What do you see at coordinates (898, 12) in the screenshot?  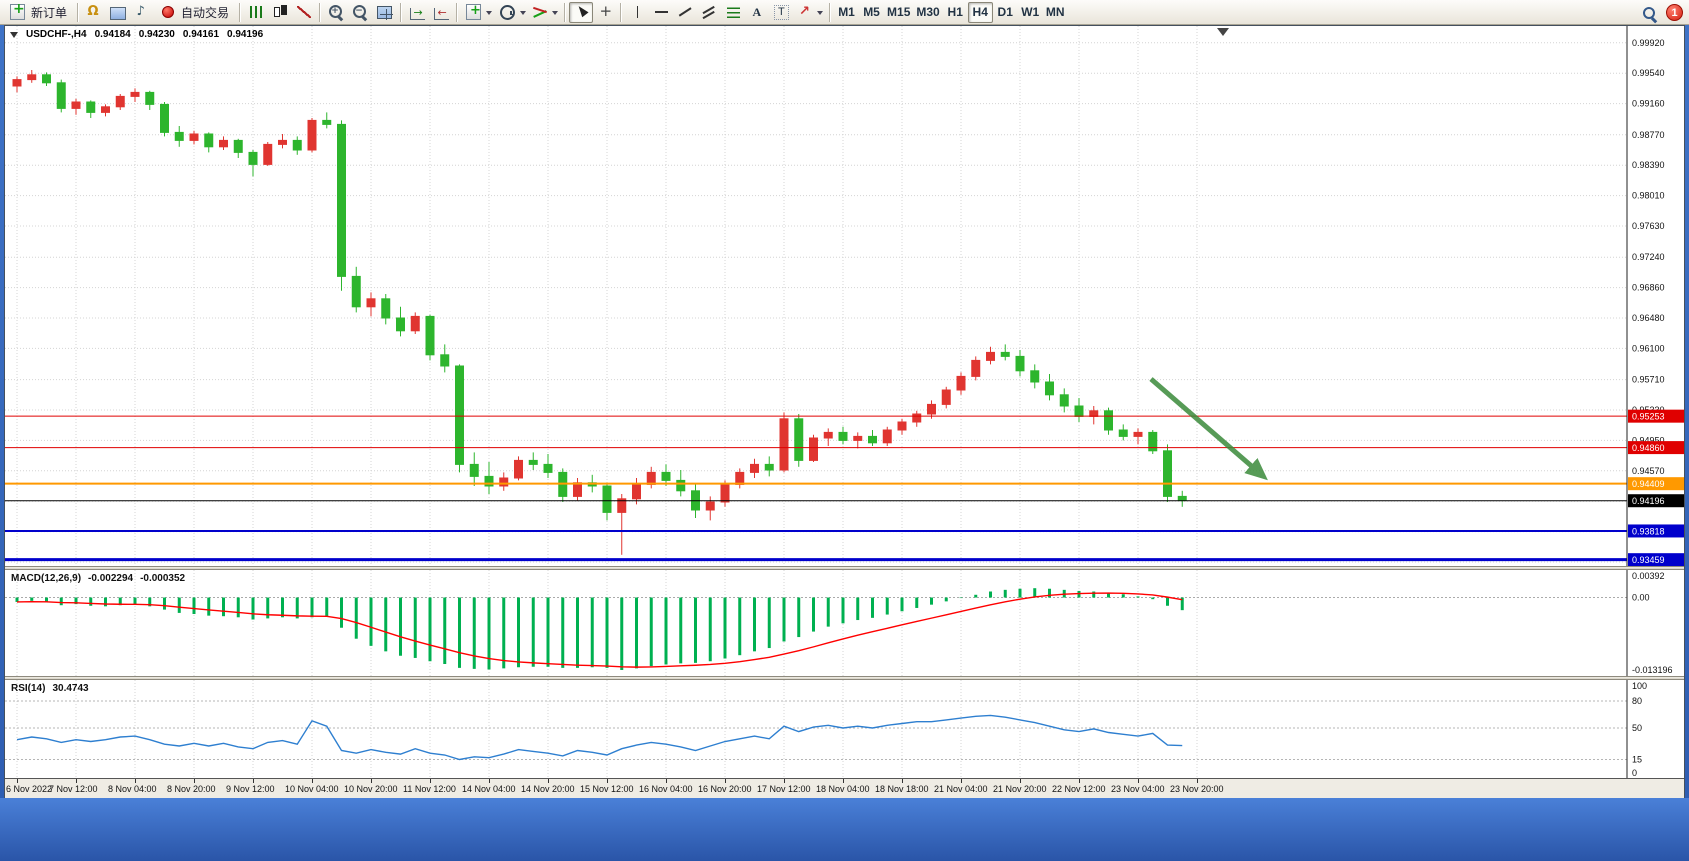 I see `timeframe-m15-button: M15` at bounding box center [898, 12].